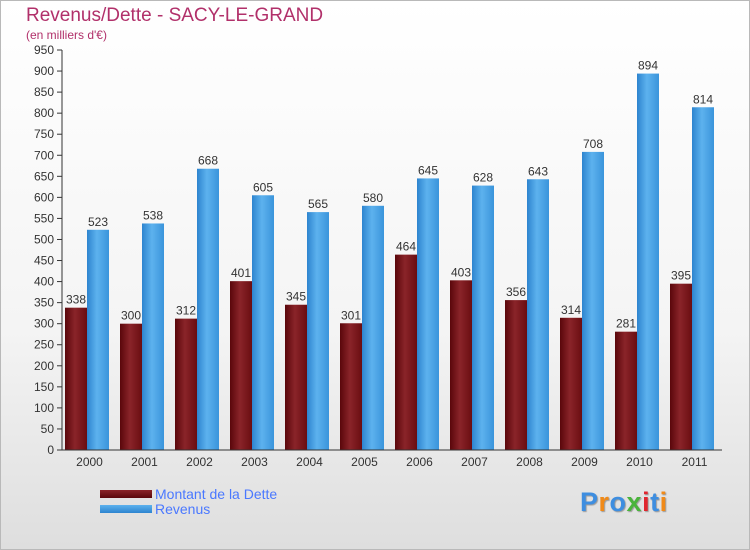  Describe the element at coordinates (364, 462) in the screenshot. I see `x-tick-label: 2005` at that location.